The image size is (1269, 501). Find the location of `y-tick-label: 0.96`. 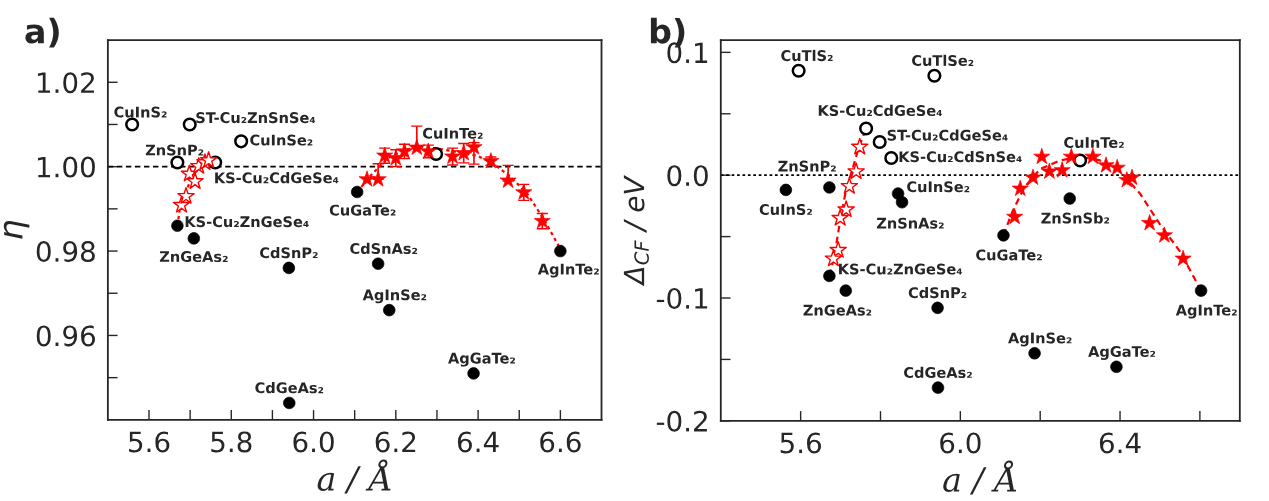

y-tick-label: 0.96 is located at coordinates (66, 336).